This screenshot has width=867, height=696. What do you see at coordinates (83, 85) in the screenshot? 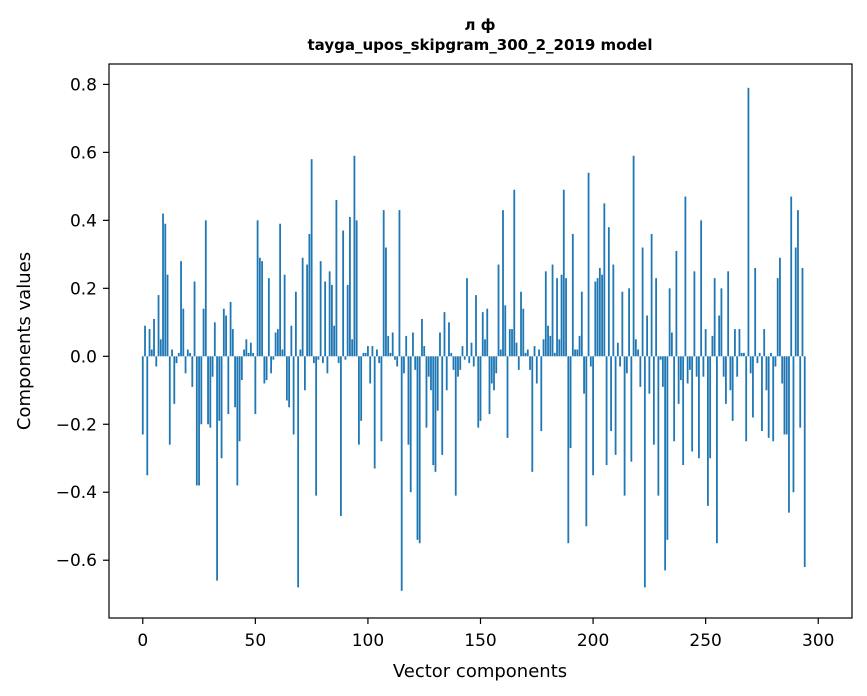
I see `y-tick-label: 0.8` at bounding box center [83, 85].